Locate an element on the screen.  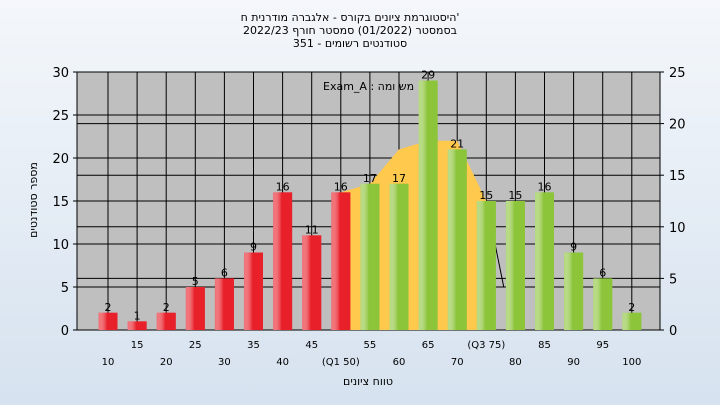
x-tick-label-lower: 60 is located at coordinates (399, 362).